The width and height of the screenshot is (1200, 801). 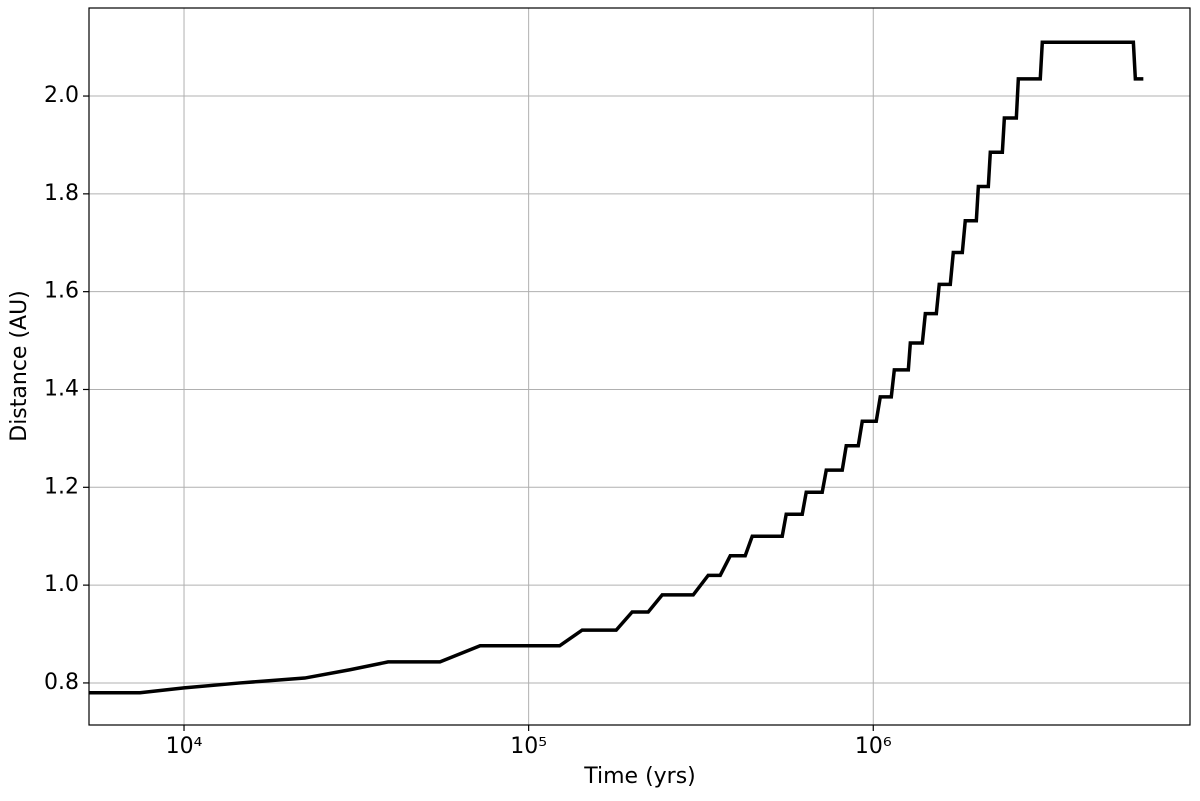 I want to click on y-tick-label: 1.6, so click(x=61, y=291).